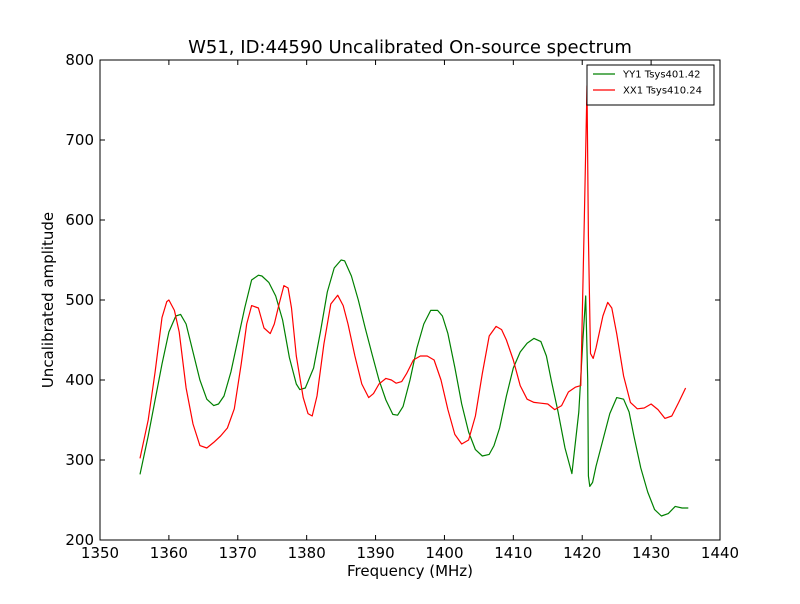  I want to click on x-tick-label: 1370, so click(238, 553).